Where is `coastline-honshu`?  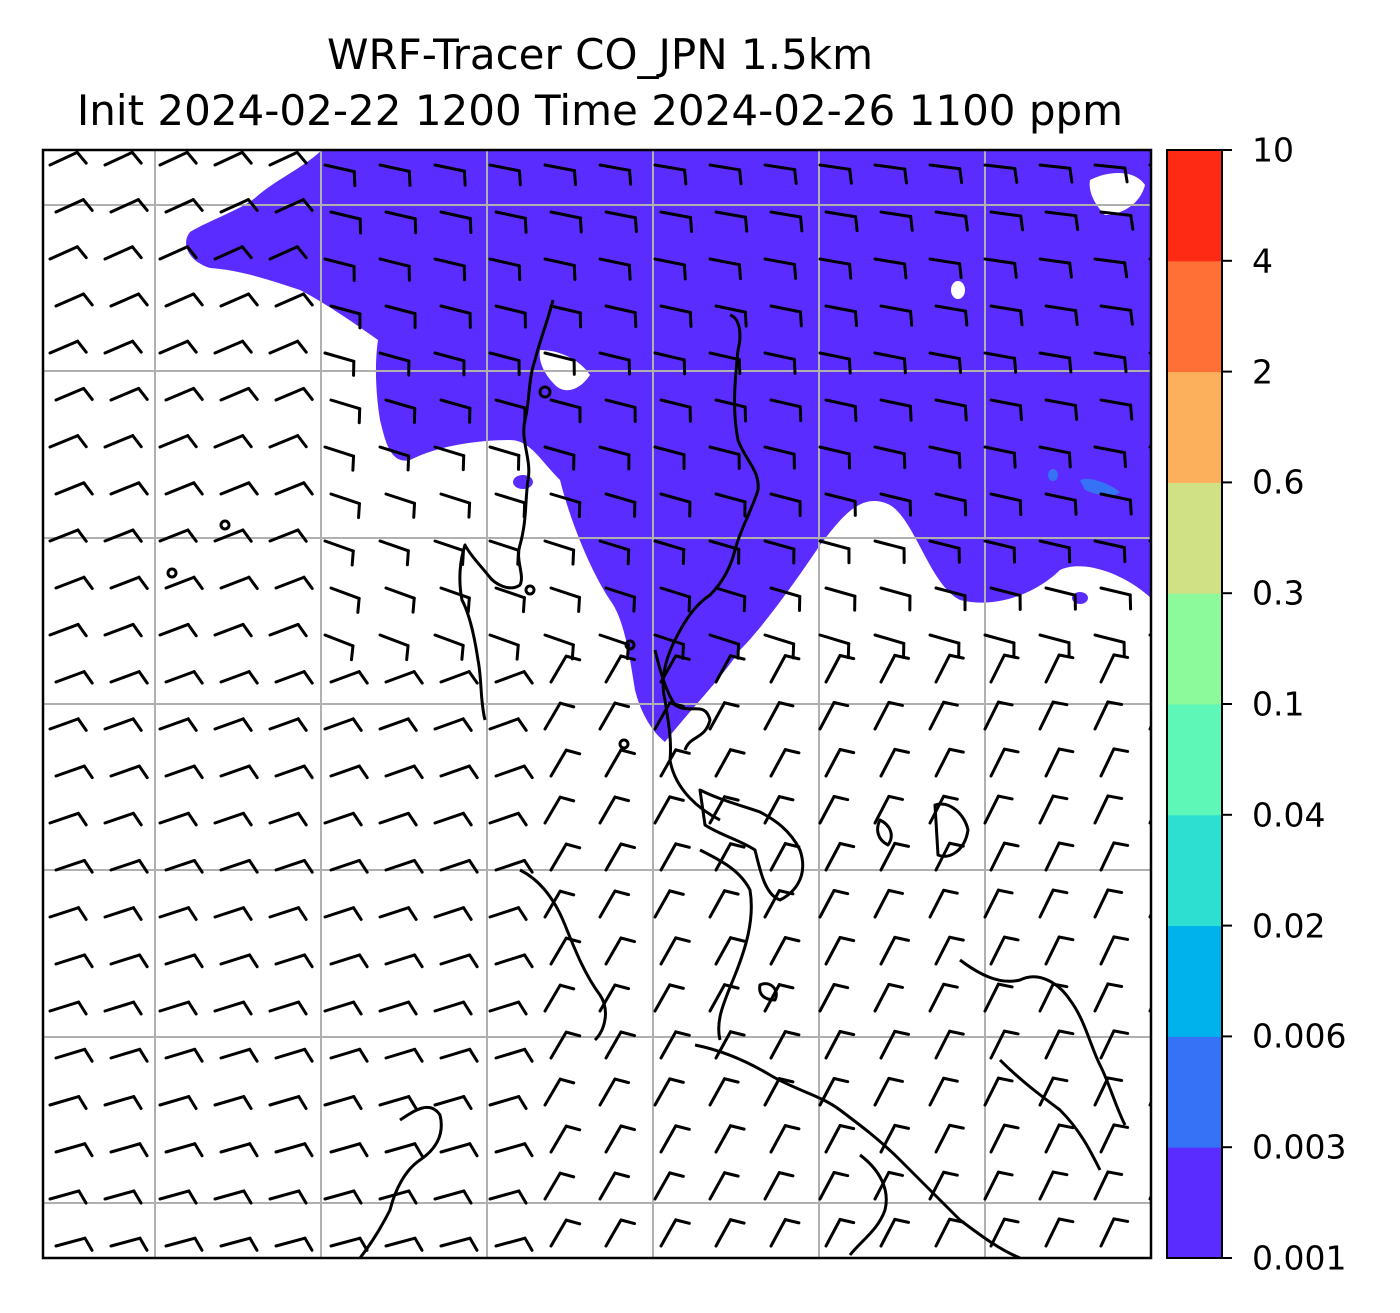 coastline-honshu is located at coordinates (857, 1150).